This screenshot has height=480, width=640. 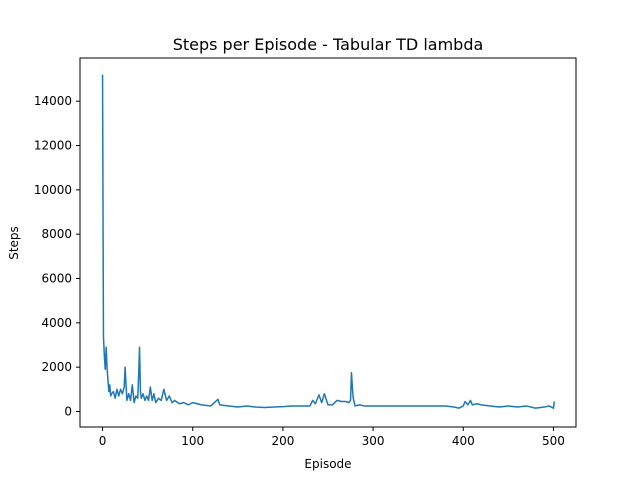 What do you see at coordinates (14, 243) in the screenshot?
I see `y-axis-label: Steps` at bounding box center [14, 243].